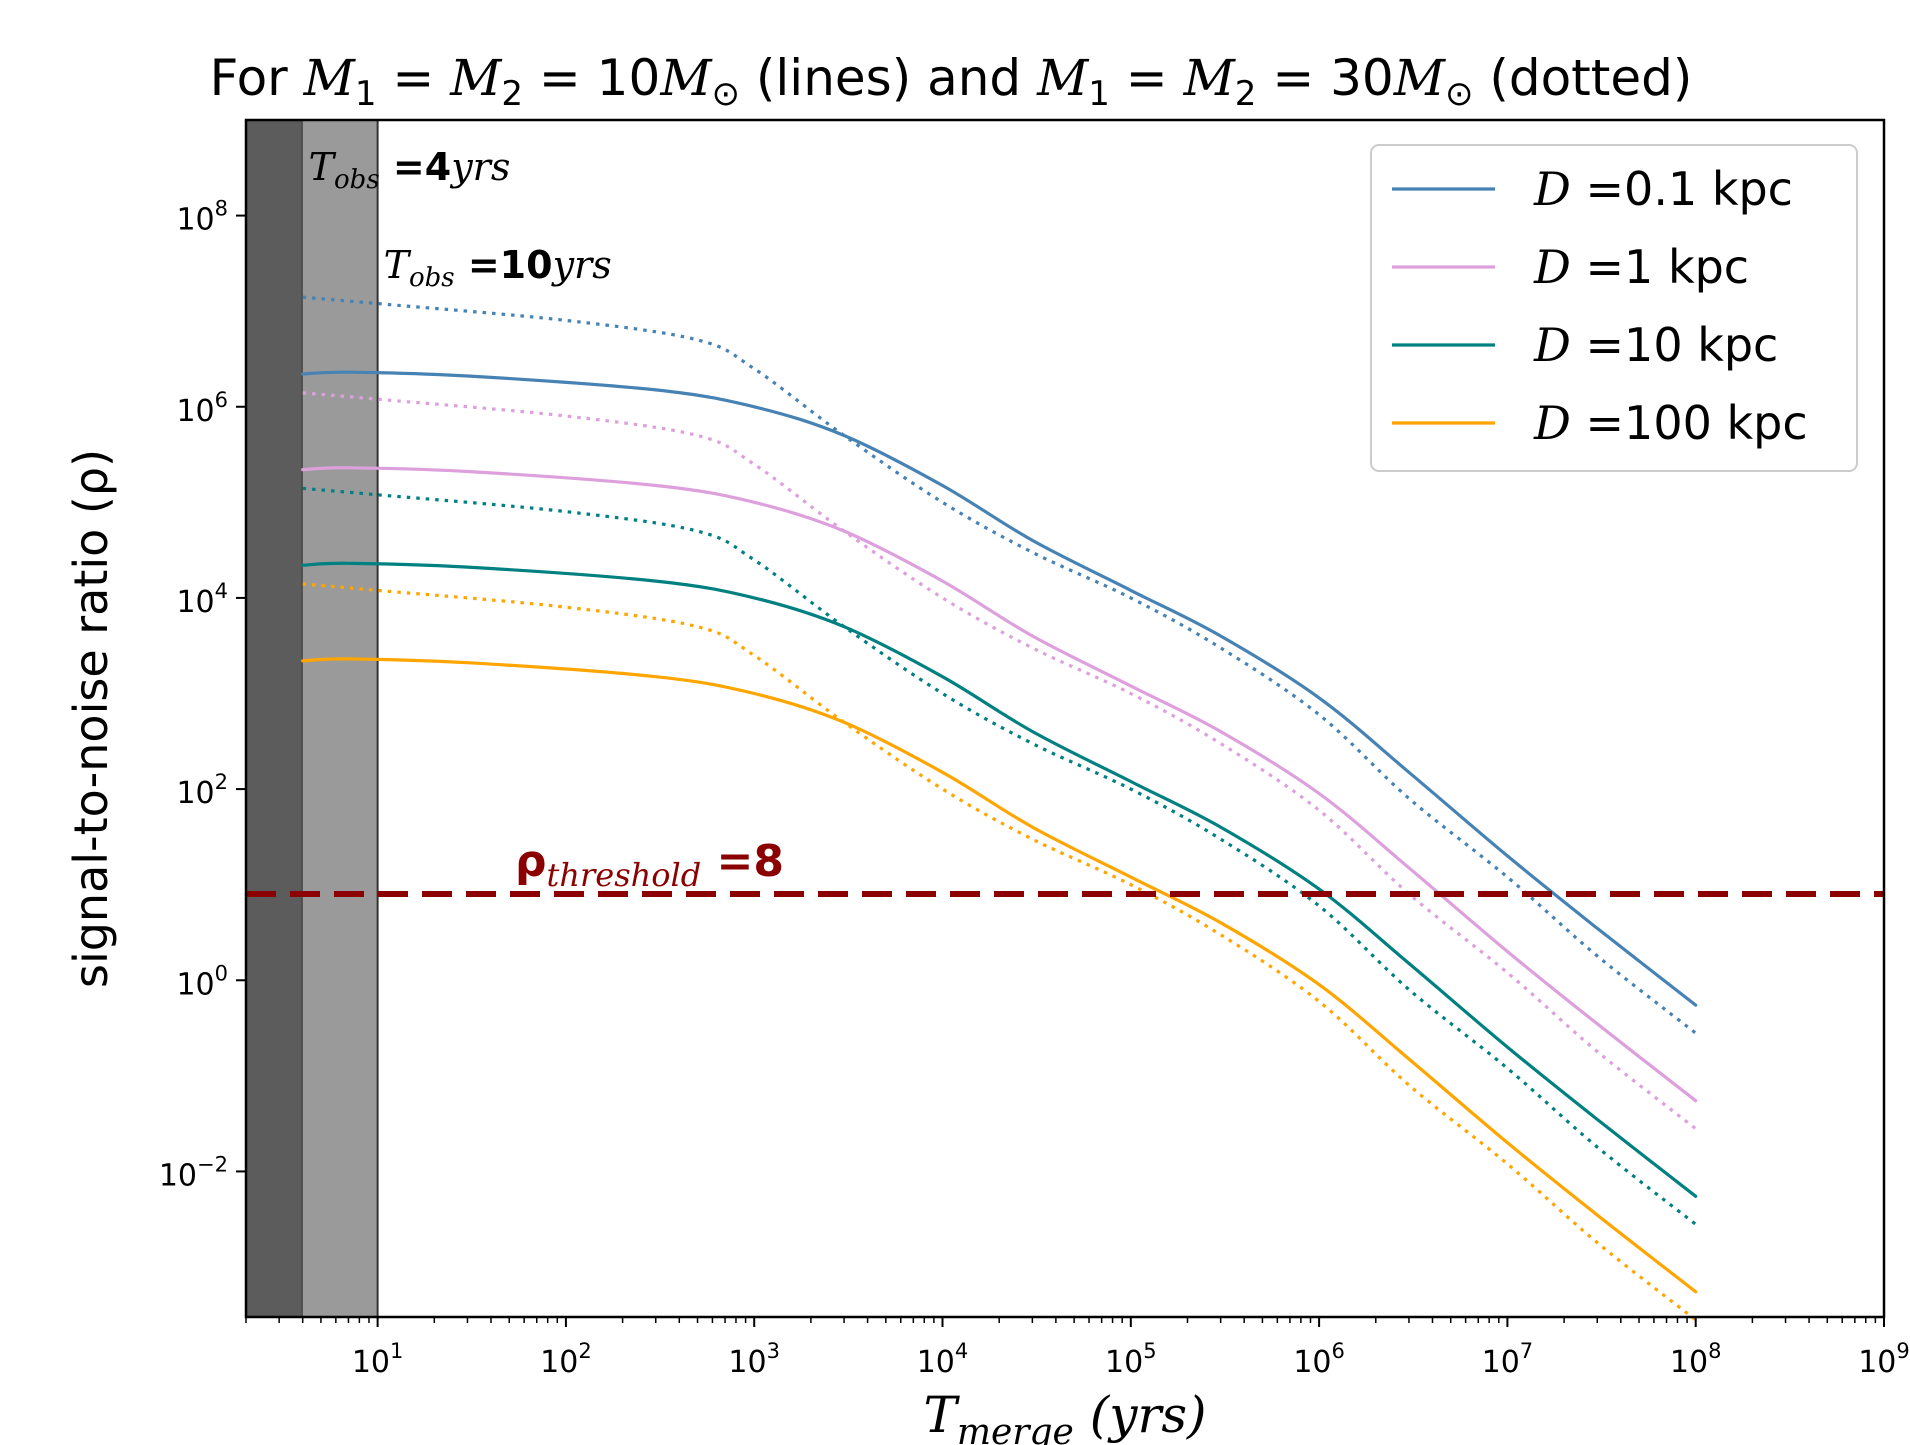 The image size is (1910, 1445). Describe the element at coordinates (943, 1359) in the screenshot. I see `x-tick-label: 10⁴` at that location.